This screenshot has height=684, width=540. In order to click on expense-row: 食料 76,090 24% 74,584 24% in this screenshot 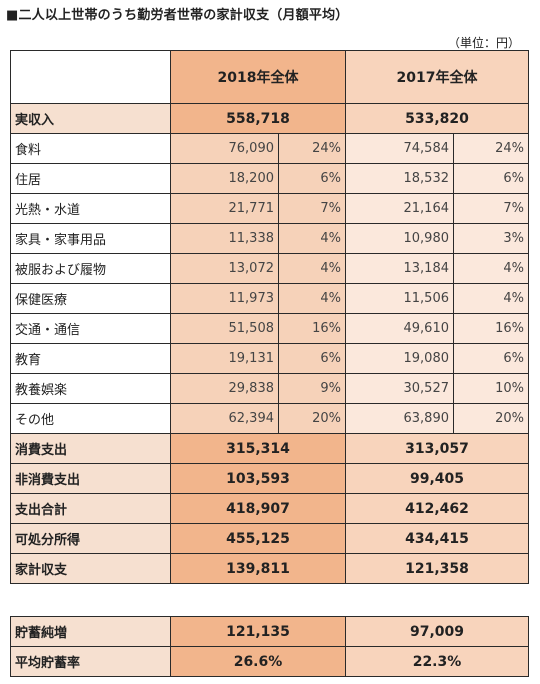, I will do `click(269, 148)`.